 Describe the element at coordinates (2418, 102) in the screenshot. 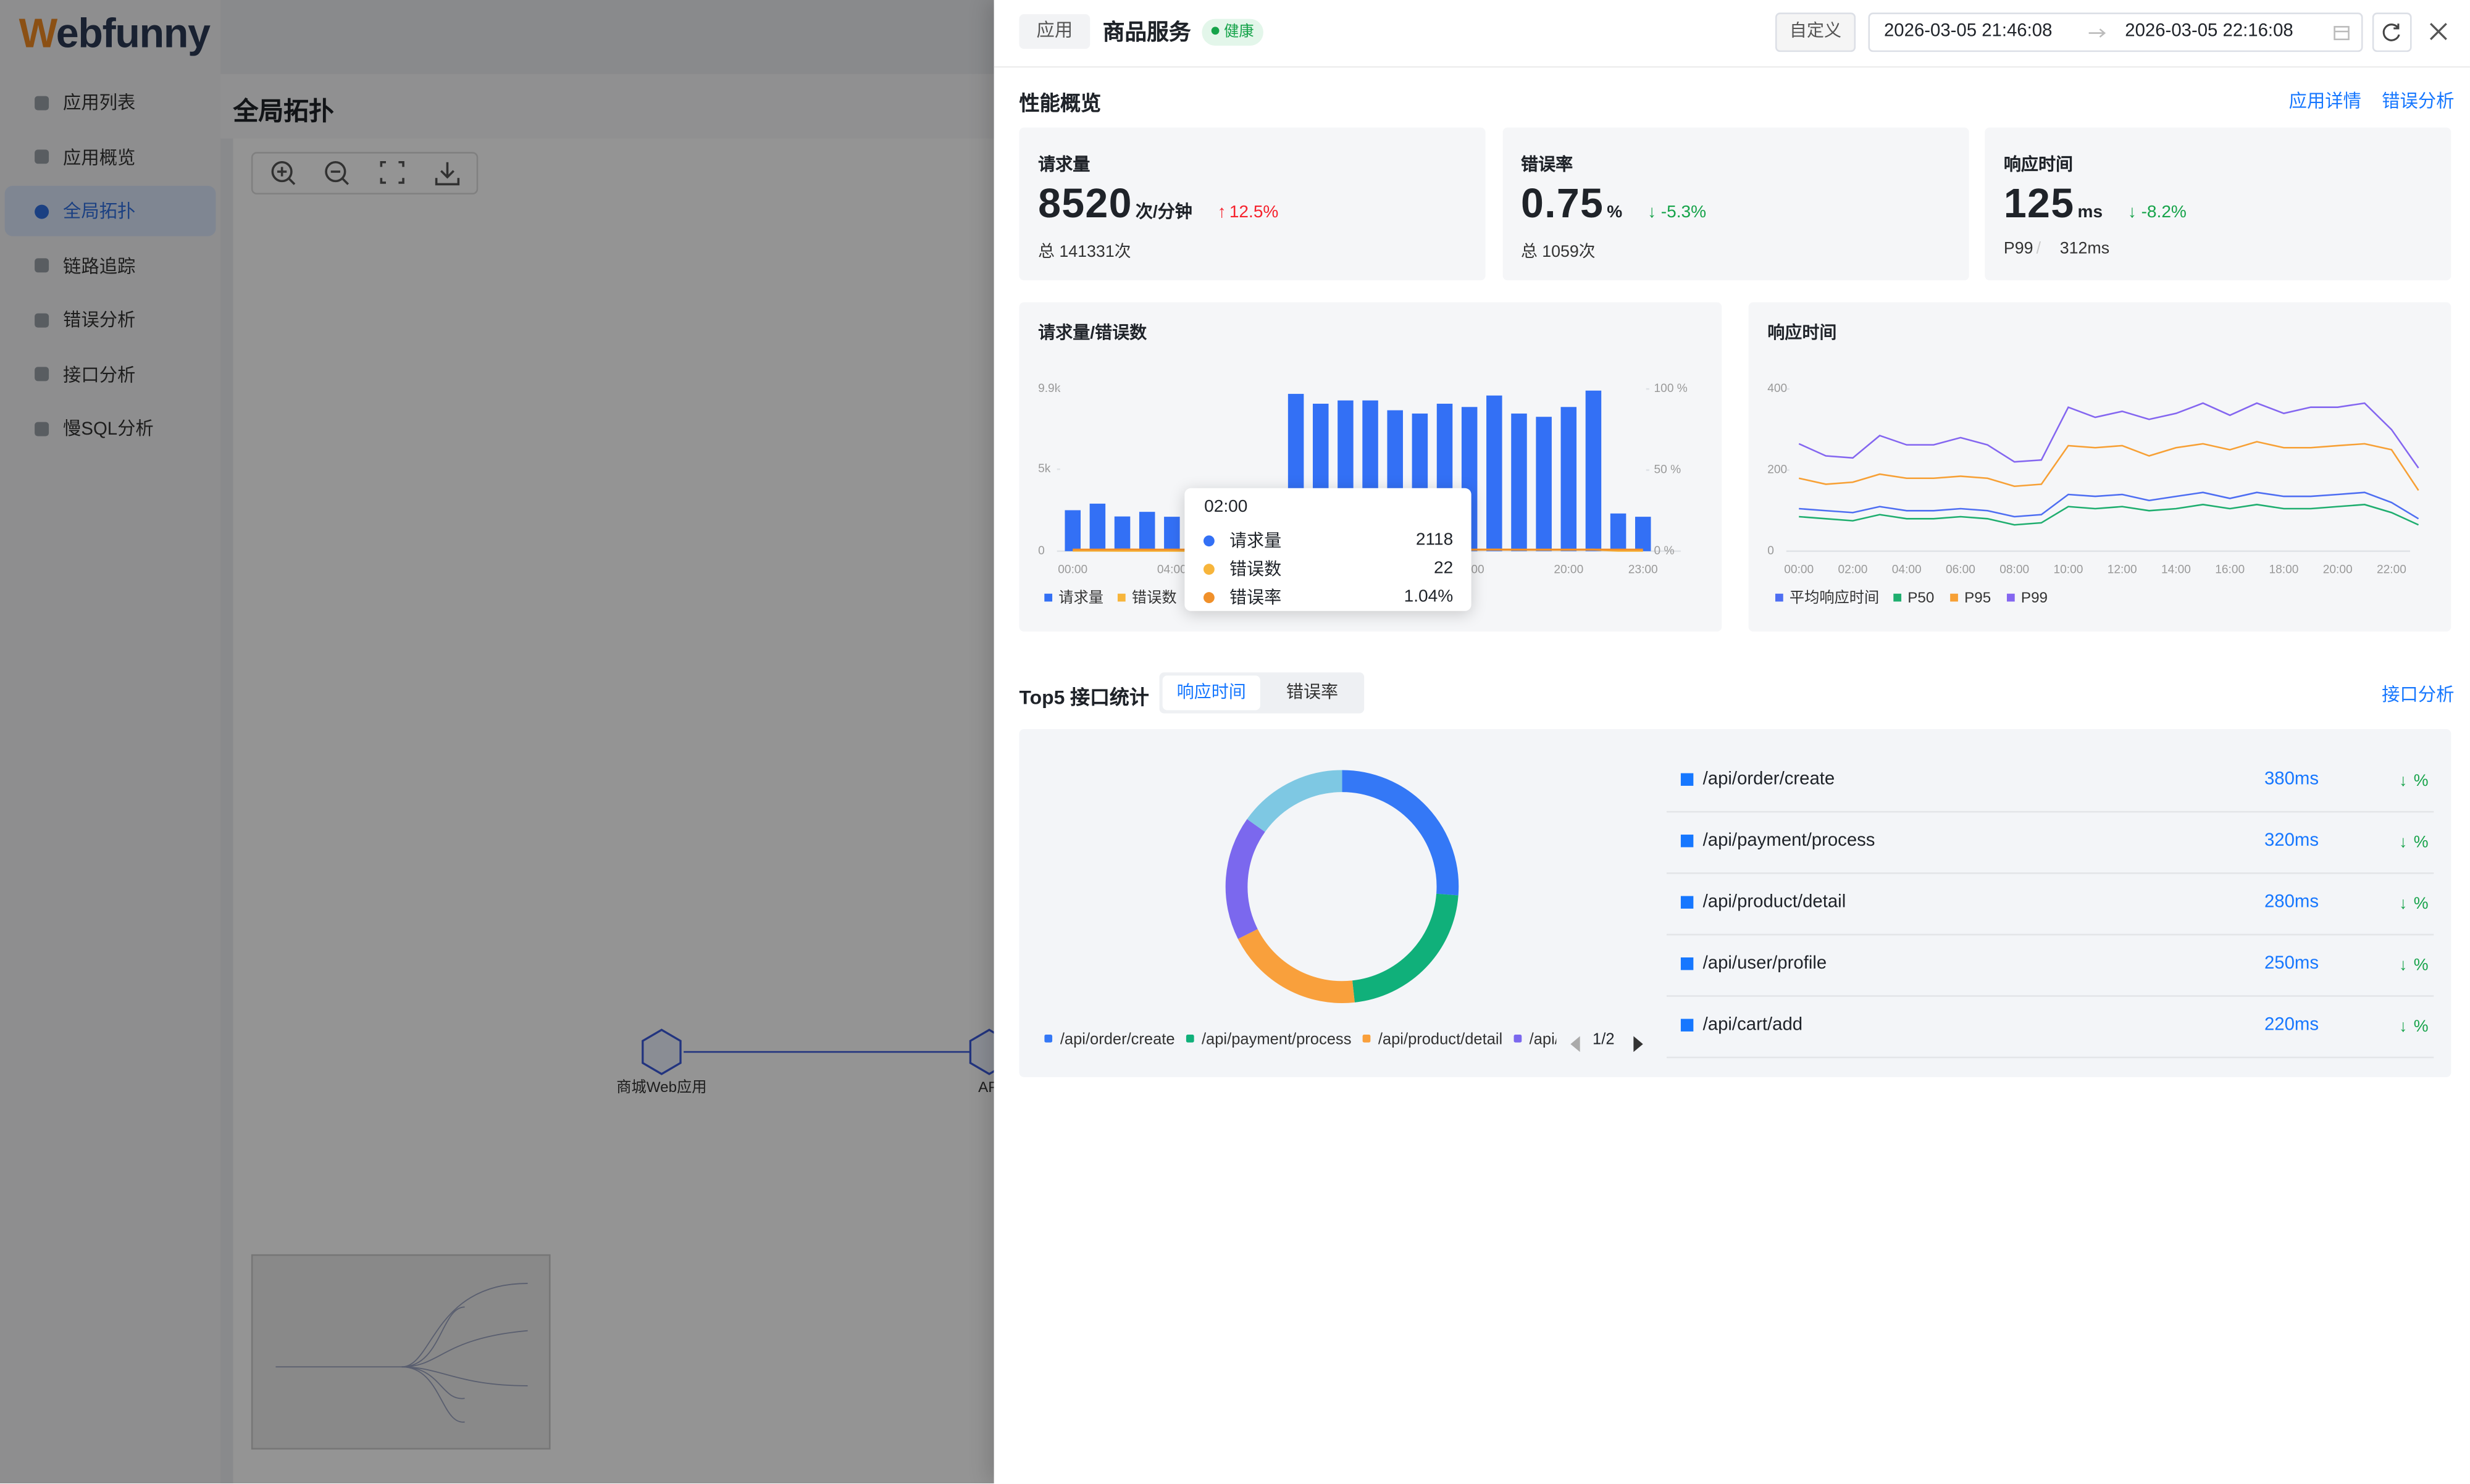

I see `link: 错误分析` at that location.